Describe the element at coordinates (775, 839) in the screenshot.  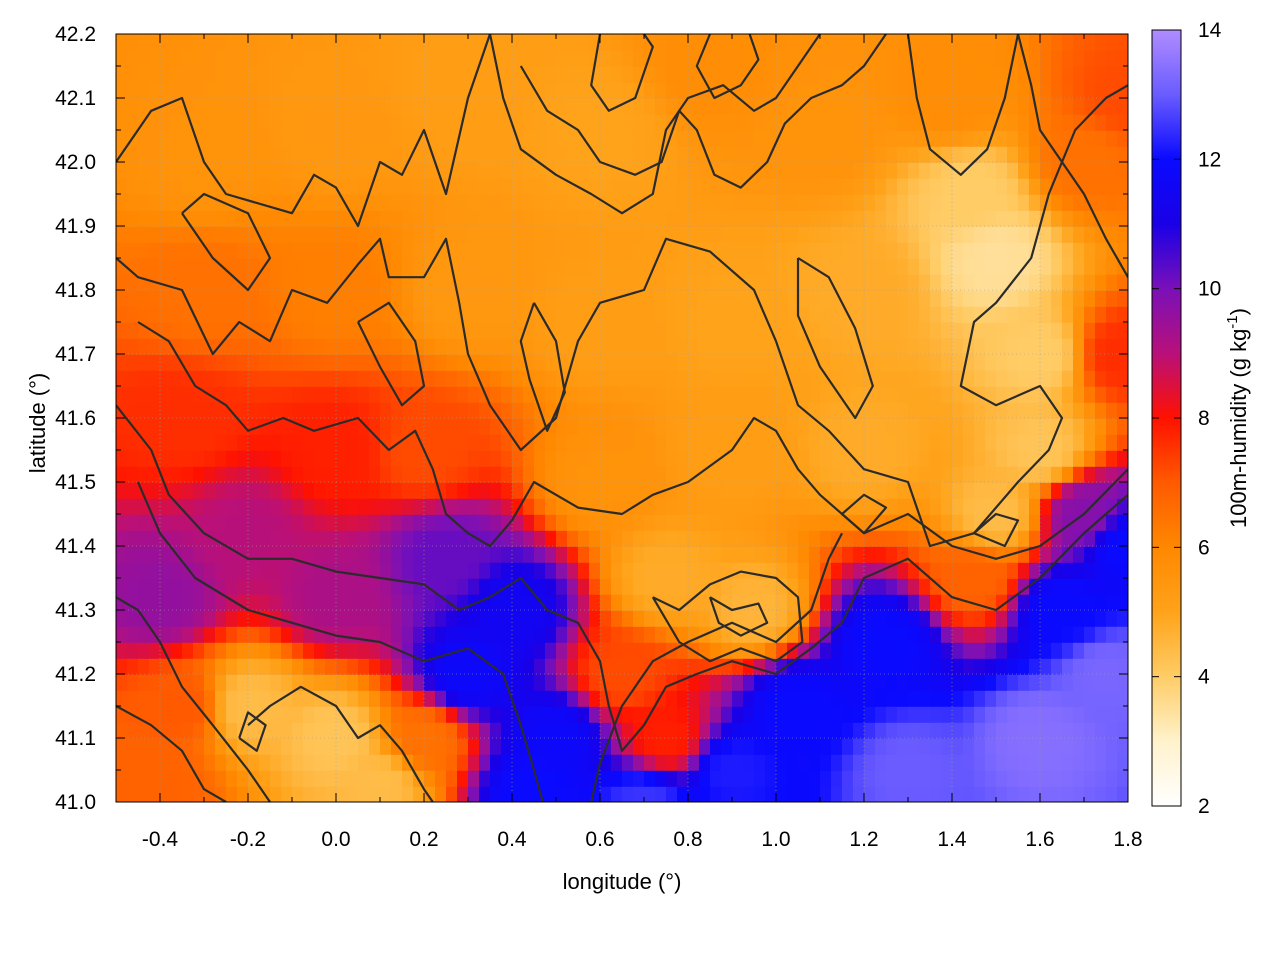
I see `x-tick-label: 1.0` at that location.